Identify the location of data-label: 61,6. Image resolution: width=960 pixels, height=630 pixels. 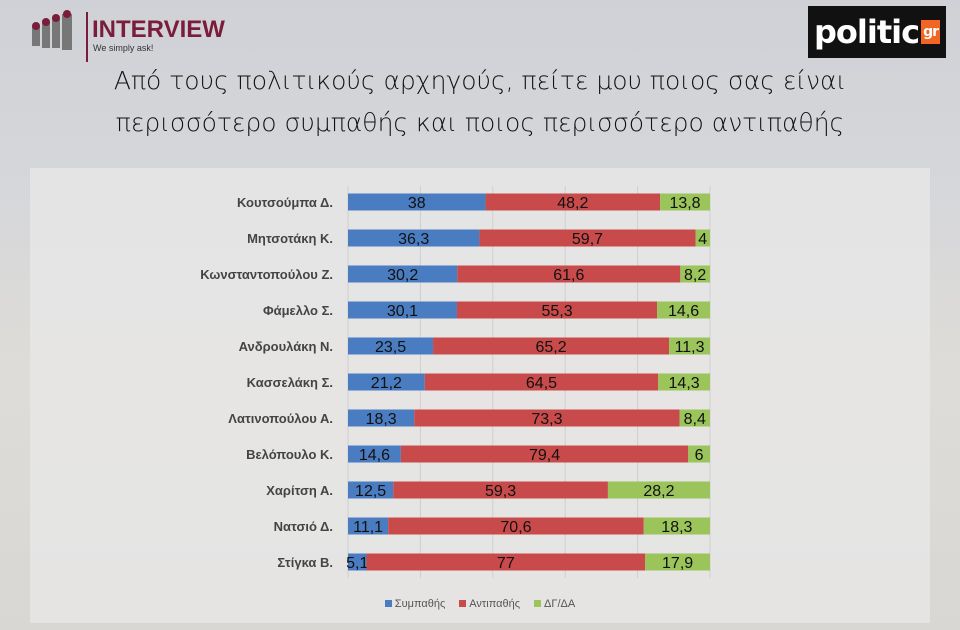
(568, 275).